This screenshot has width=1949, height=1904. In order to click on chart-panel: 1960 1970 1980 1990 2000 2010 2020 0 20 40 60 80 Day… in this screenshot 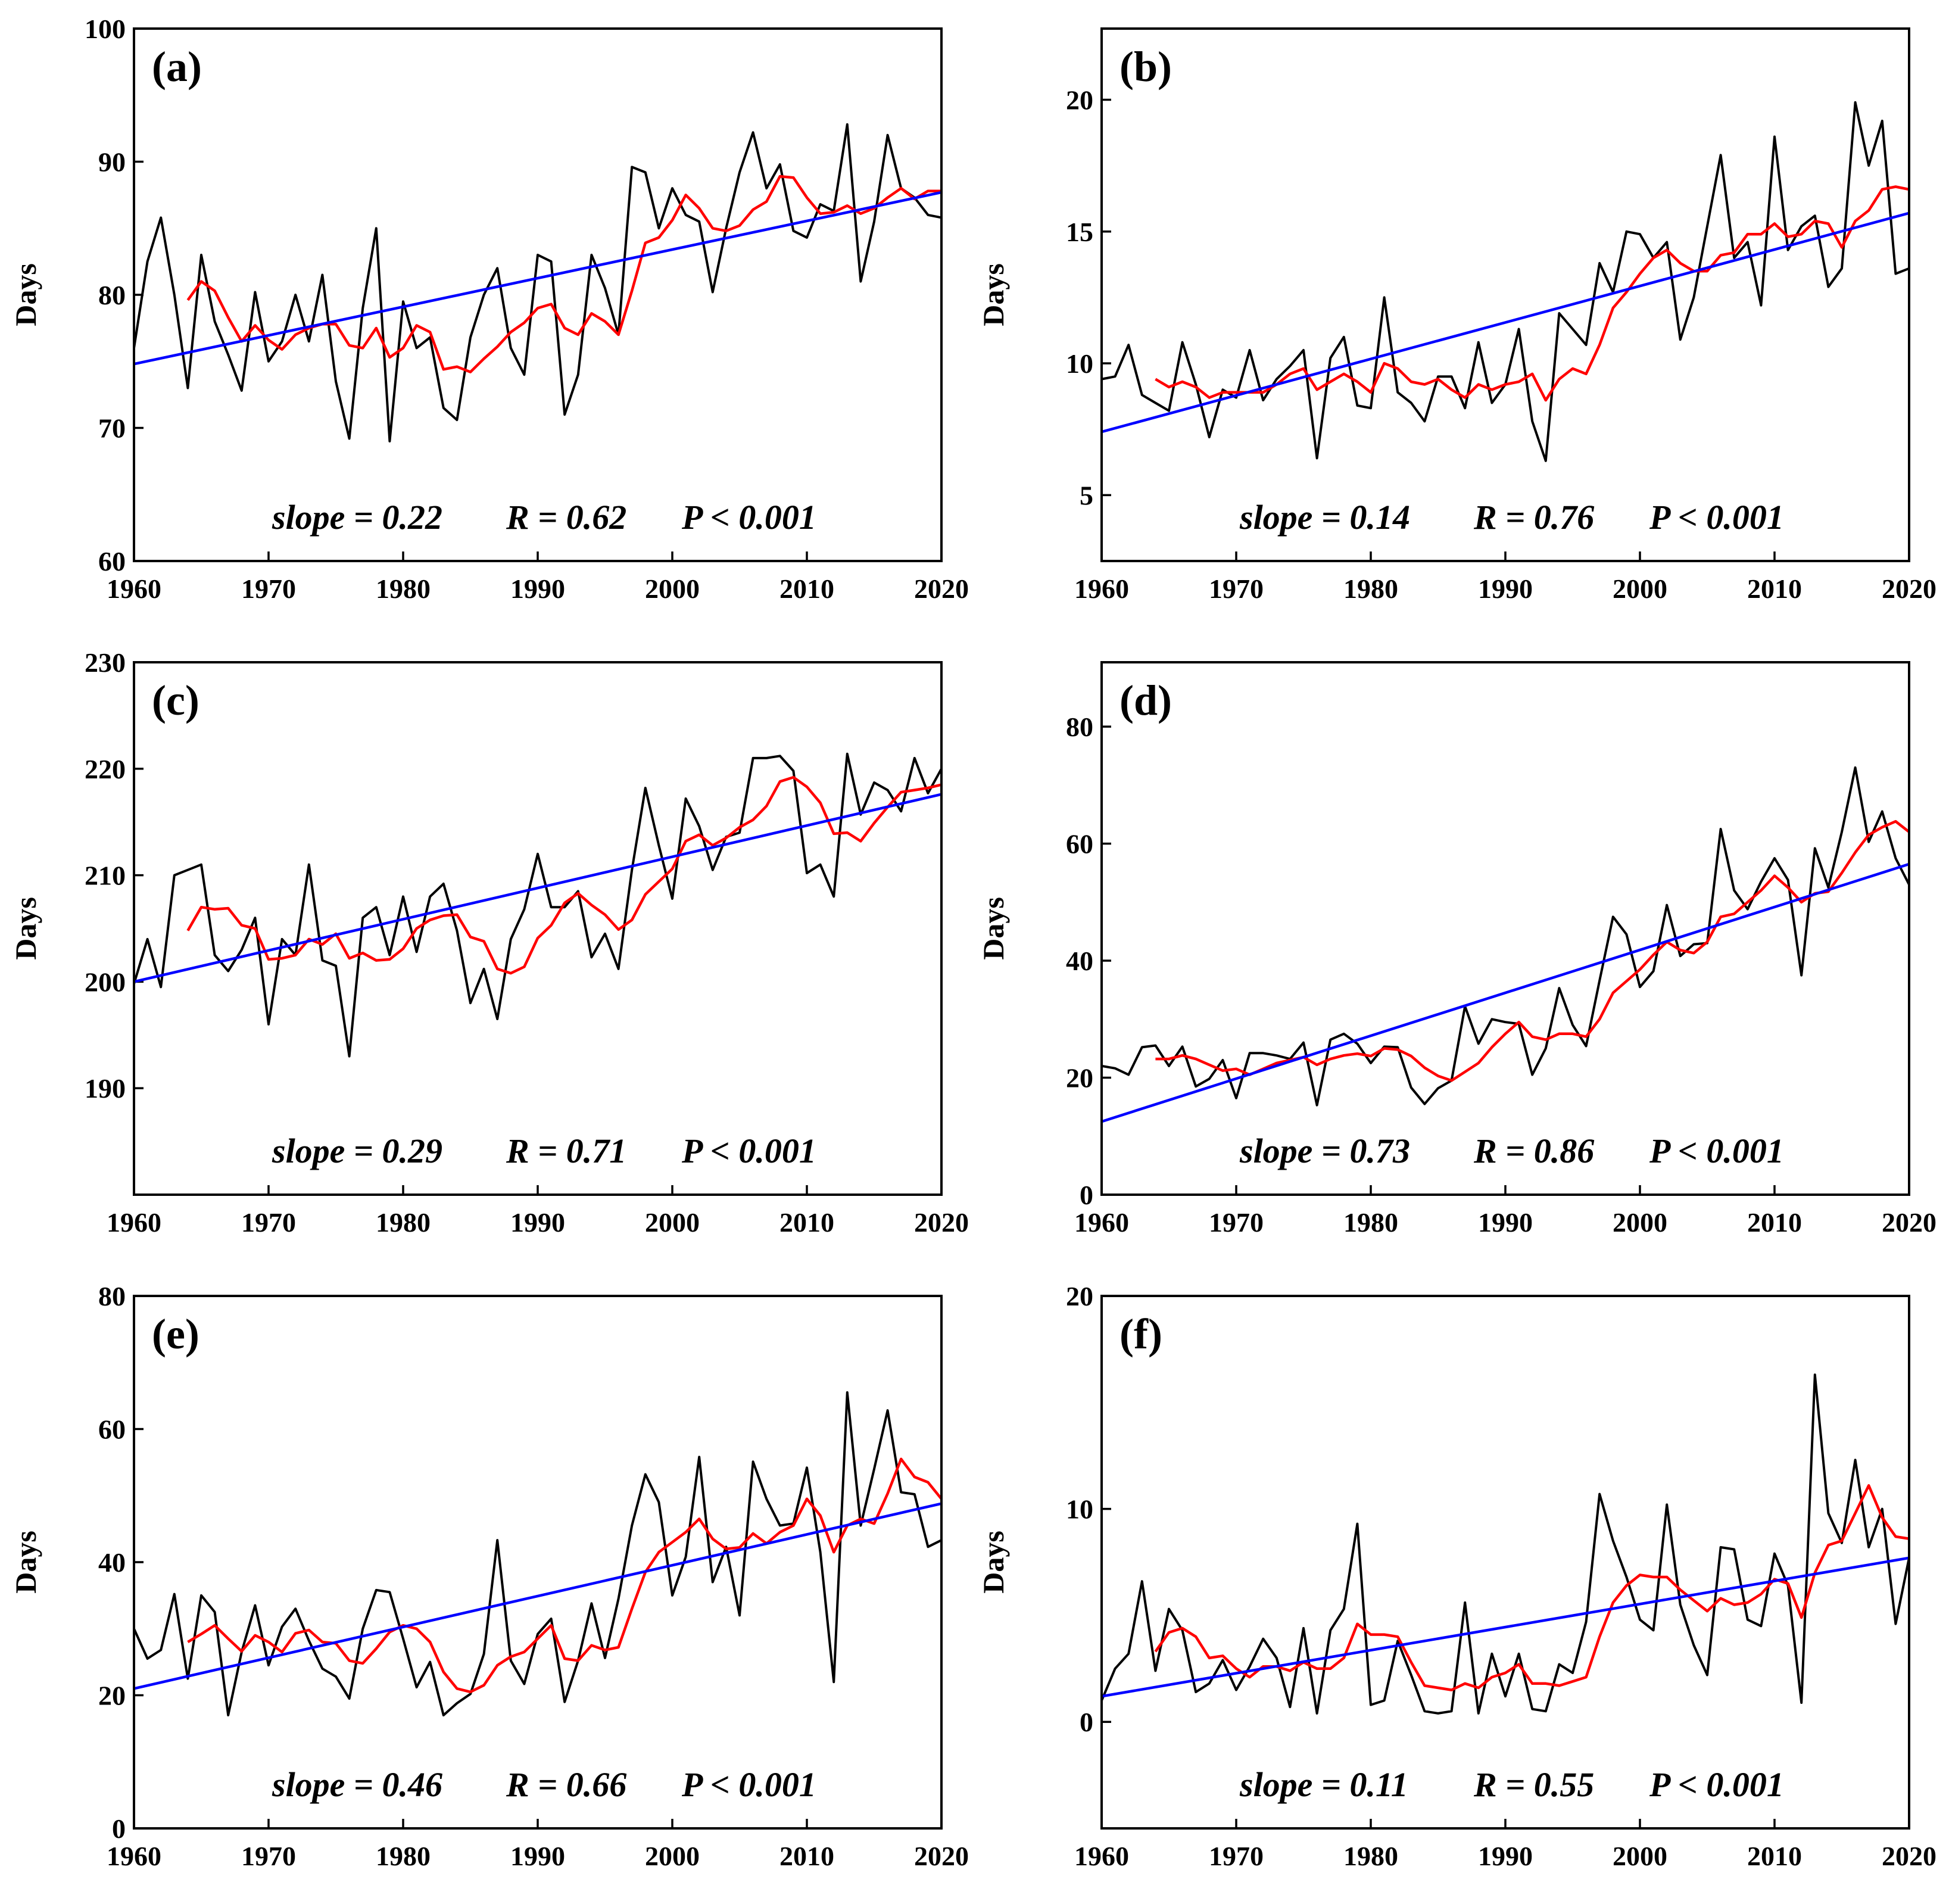, I will do `click(1456, 949)`.